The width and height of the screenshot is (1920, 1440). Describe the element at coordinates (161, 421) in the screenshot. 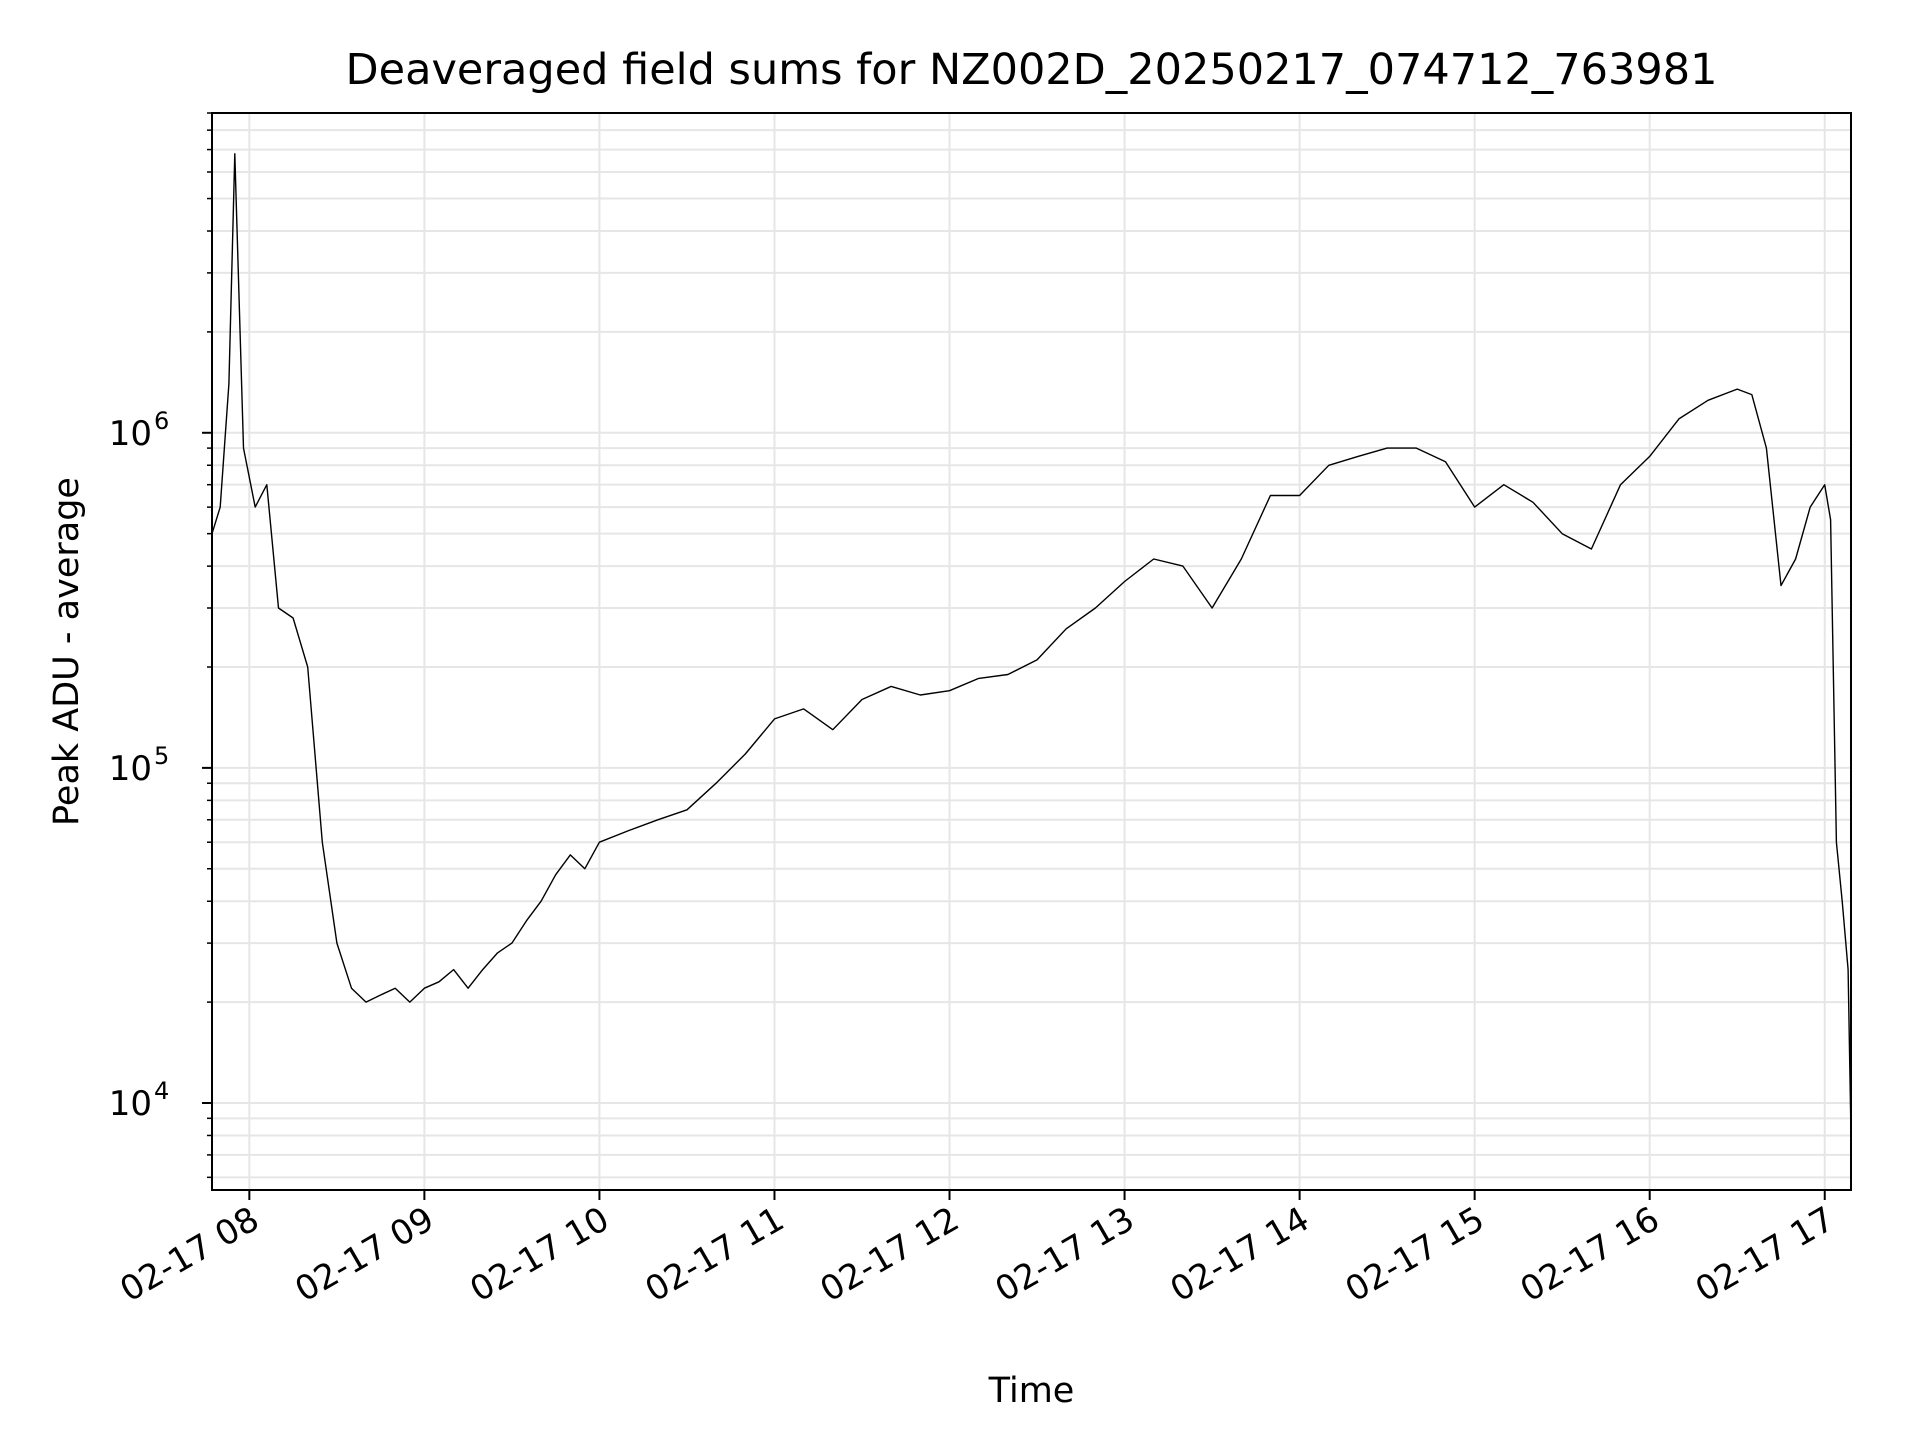

I see `y-tick-exponent: 6` at that location.